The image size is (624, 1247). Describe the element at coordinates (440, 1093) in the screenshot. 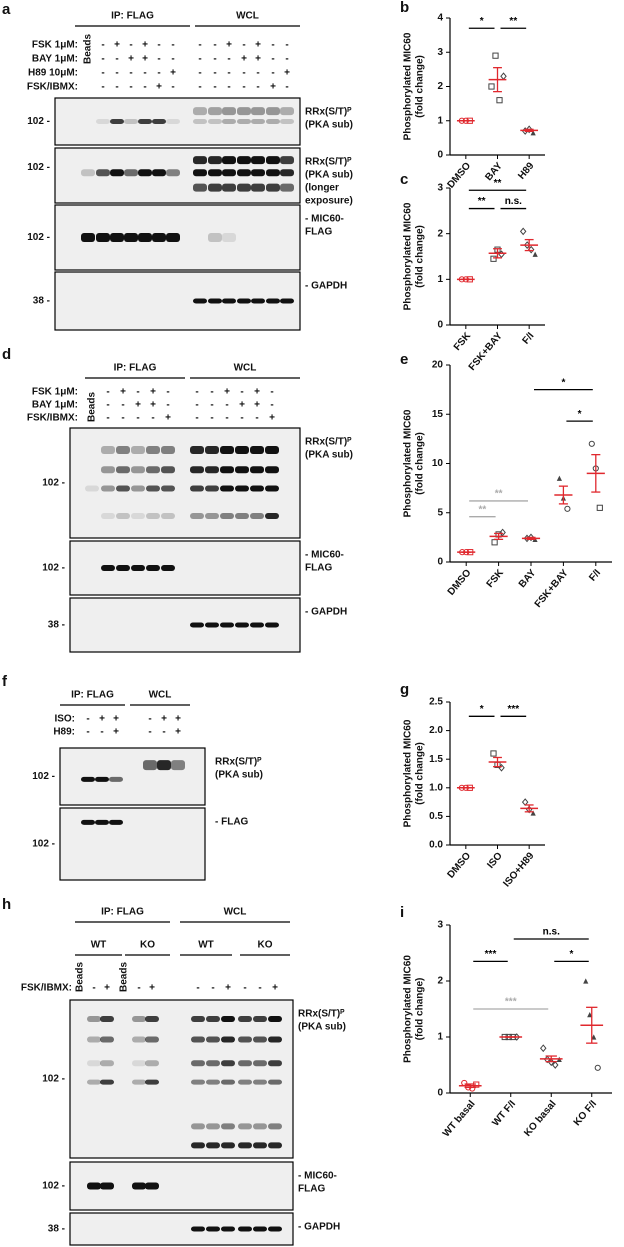

I see `y-tick-label: 0` at that location.